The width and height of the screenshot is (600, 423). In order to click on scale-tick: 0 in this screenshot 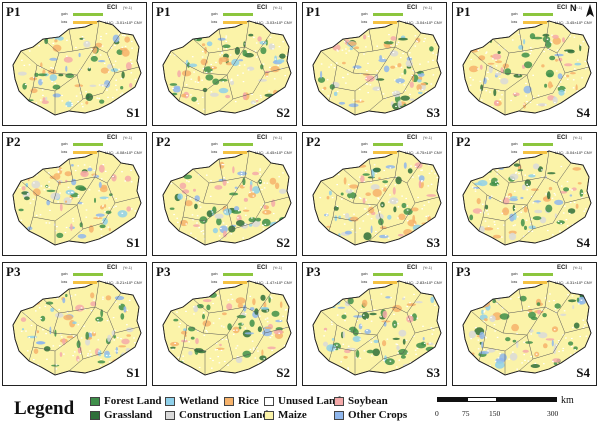, I will do `click(437, 413)`.